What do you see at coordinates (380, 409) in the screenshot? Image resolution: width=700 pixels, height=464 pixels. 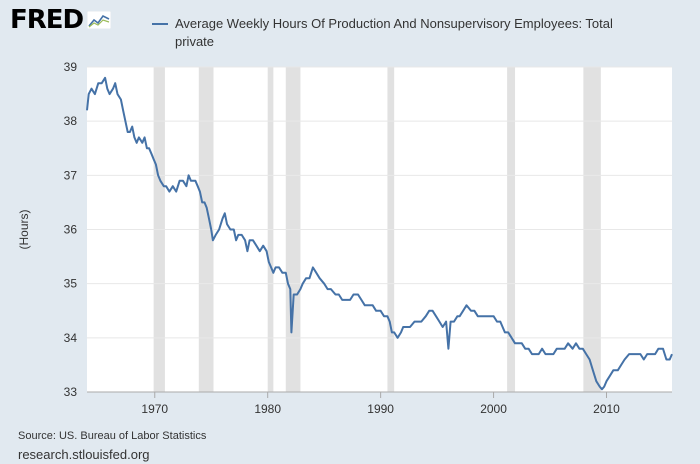 I see `x-tick-label: 1990` at bounding box center [380, 409].